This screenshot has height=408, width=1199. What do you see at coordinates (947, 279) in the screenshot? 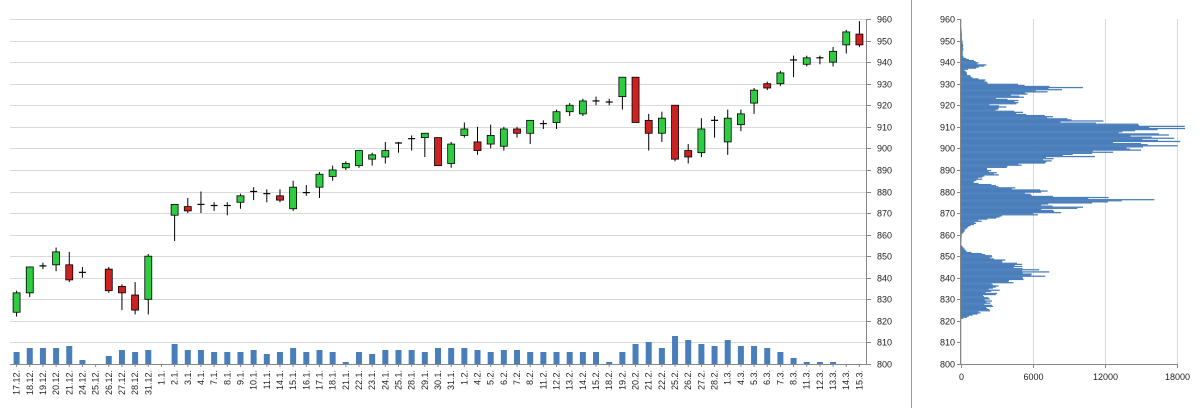
I see `profile-y-tick-label: 840` at bounding box center [947, 279].